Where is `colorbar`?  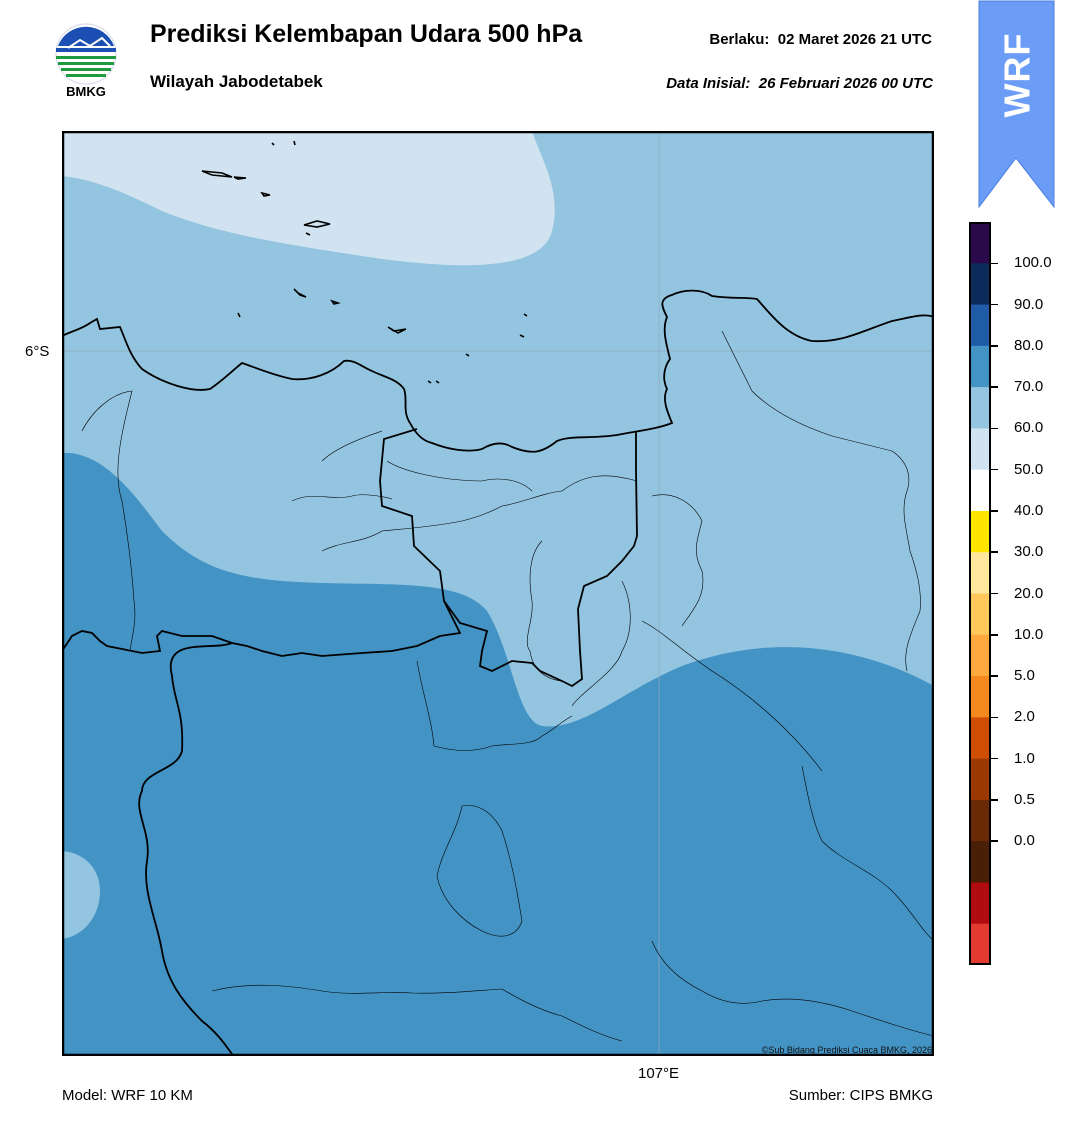
colorbar is located at coordinates (980, 593).